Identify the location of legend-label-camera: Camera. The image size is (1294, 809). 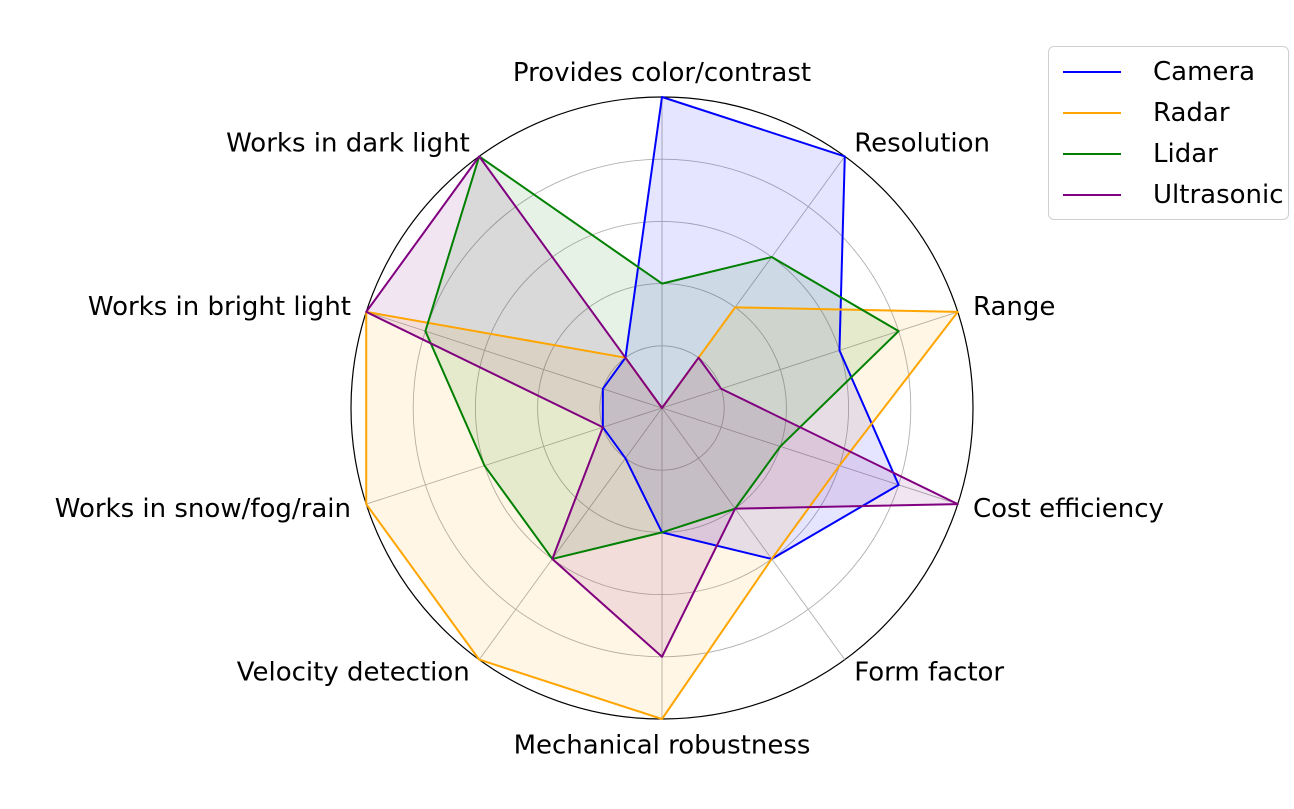
(1204, 72).